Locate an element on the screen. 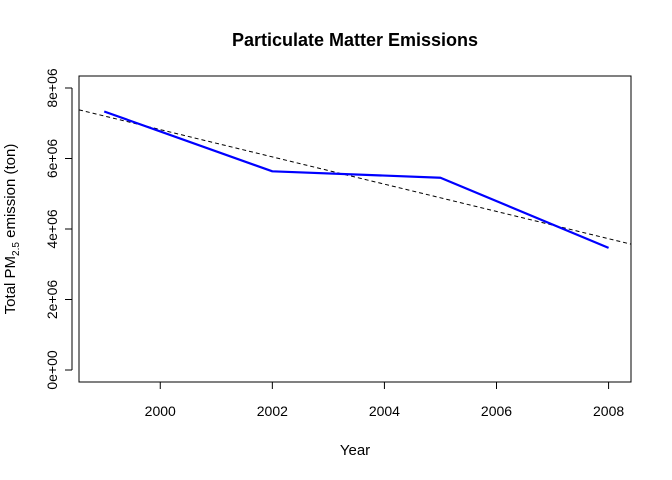 The image size is (672, 480). y-axis: 0e+00 2e+06 4e+06 6e+06 8e+06 is located at coordinates (58, 229).